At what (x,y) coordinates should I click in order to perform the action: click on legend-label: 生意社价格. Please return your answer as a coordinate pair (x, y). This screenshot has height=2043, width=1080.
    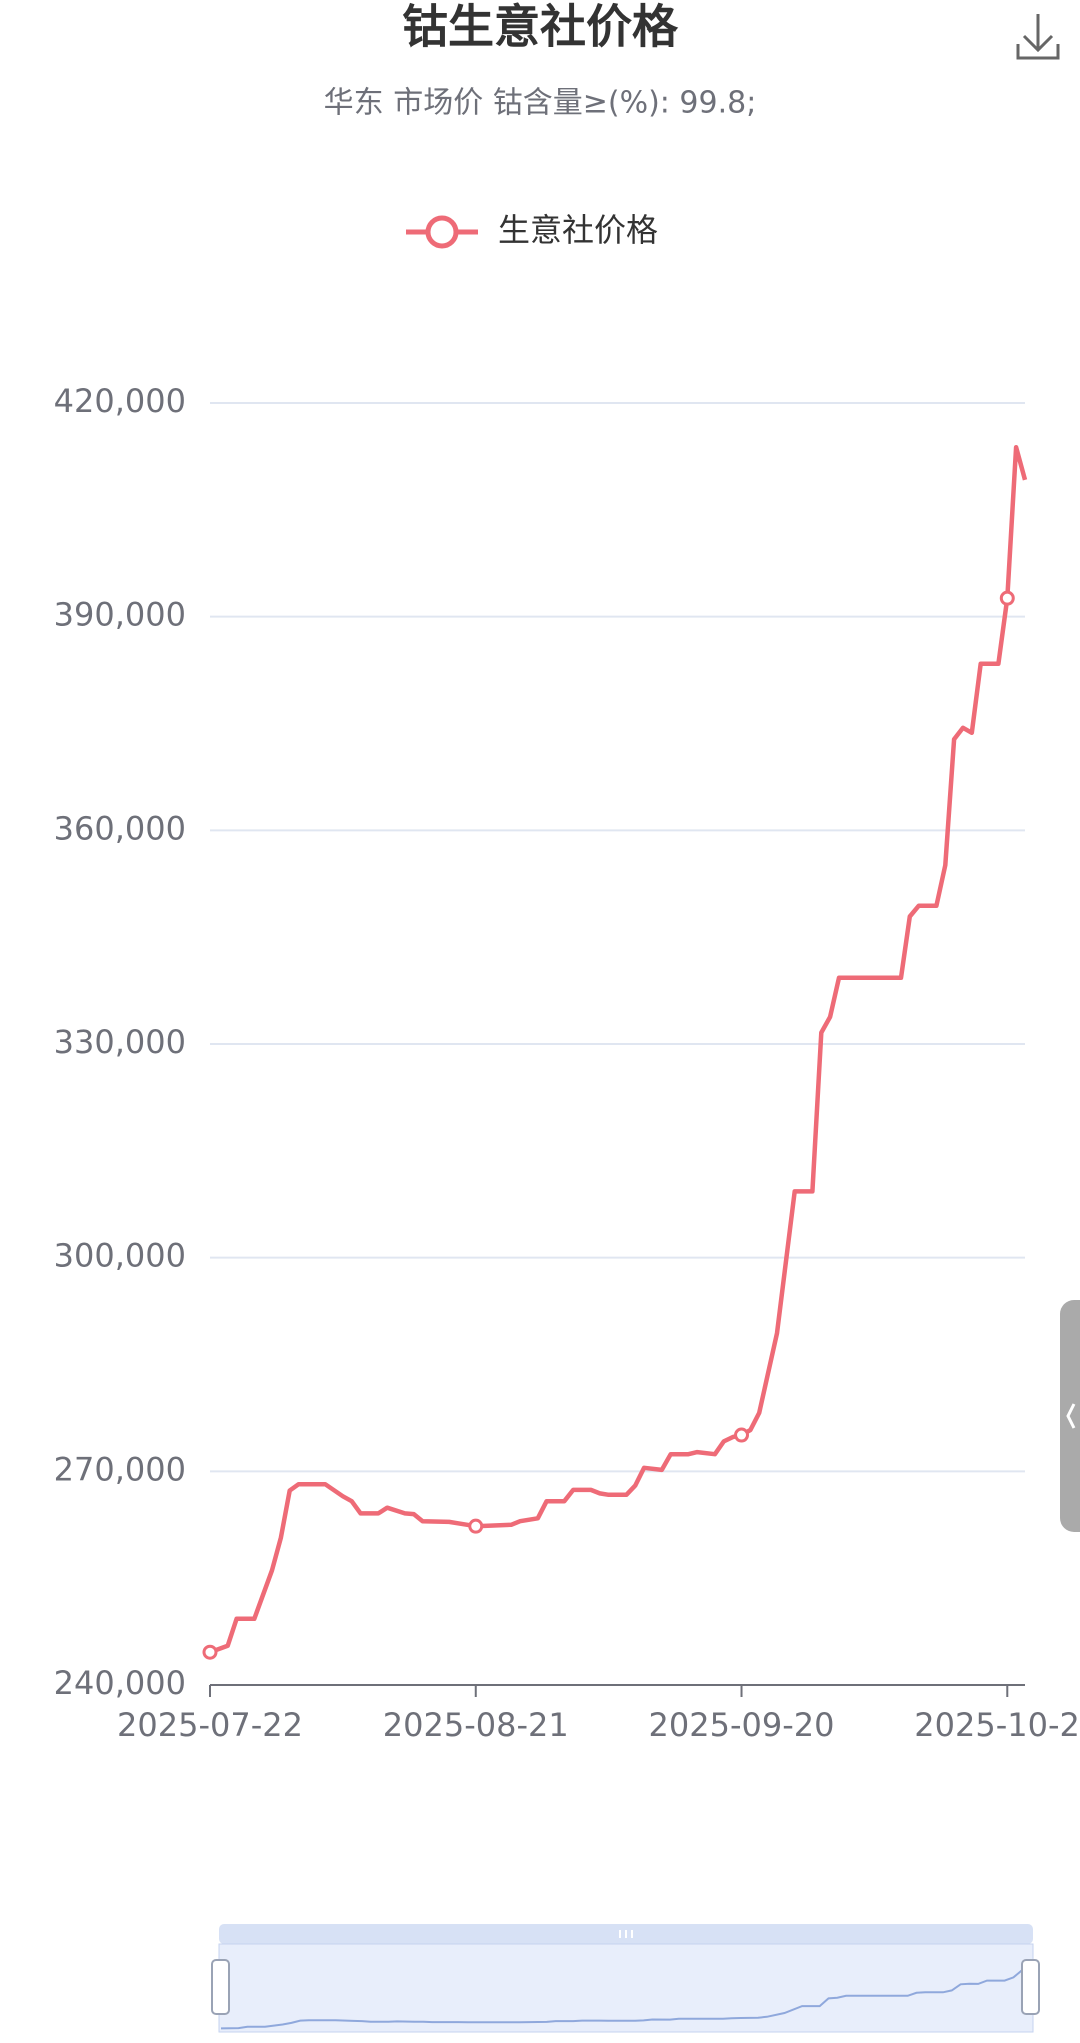
    Looking at the image, I should click on (578, 230).